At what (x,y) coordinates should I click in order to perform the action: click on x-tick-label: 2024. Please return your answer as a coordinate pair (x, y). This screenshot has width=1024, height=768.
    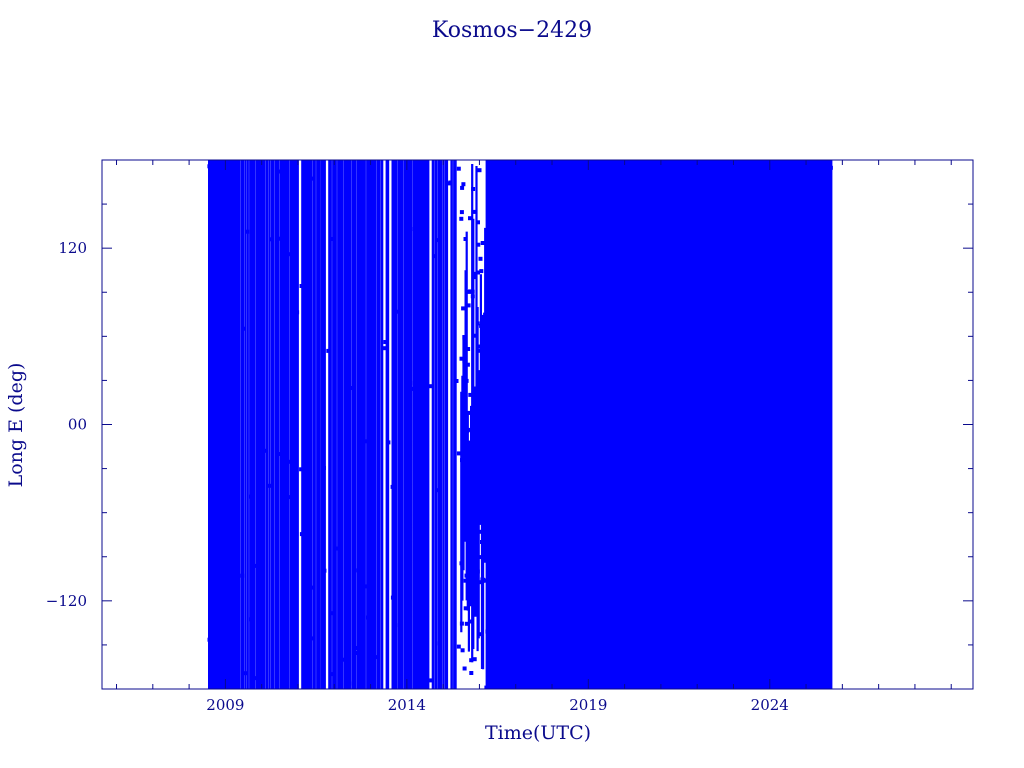
    Looking at the image, I should click on (770, 705).